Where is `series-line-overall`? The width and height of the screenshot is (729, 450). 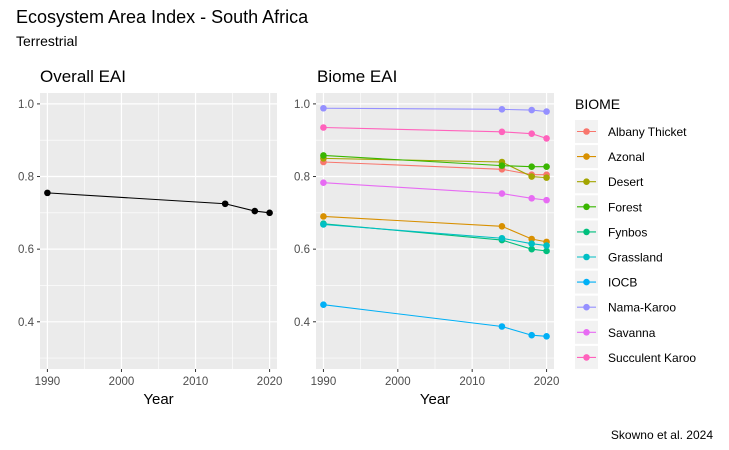 series-line-overall is located at coordinates (158, 203).